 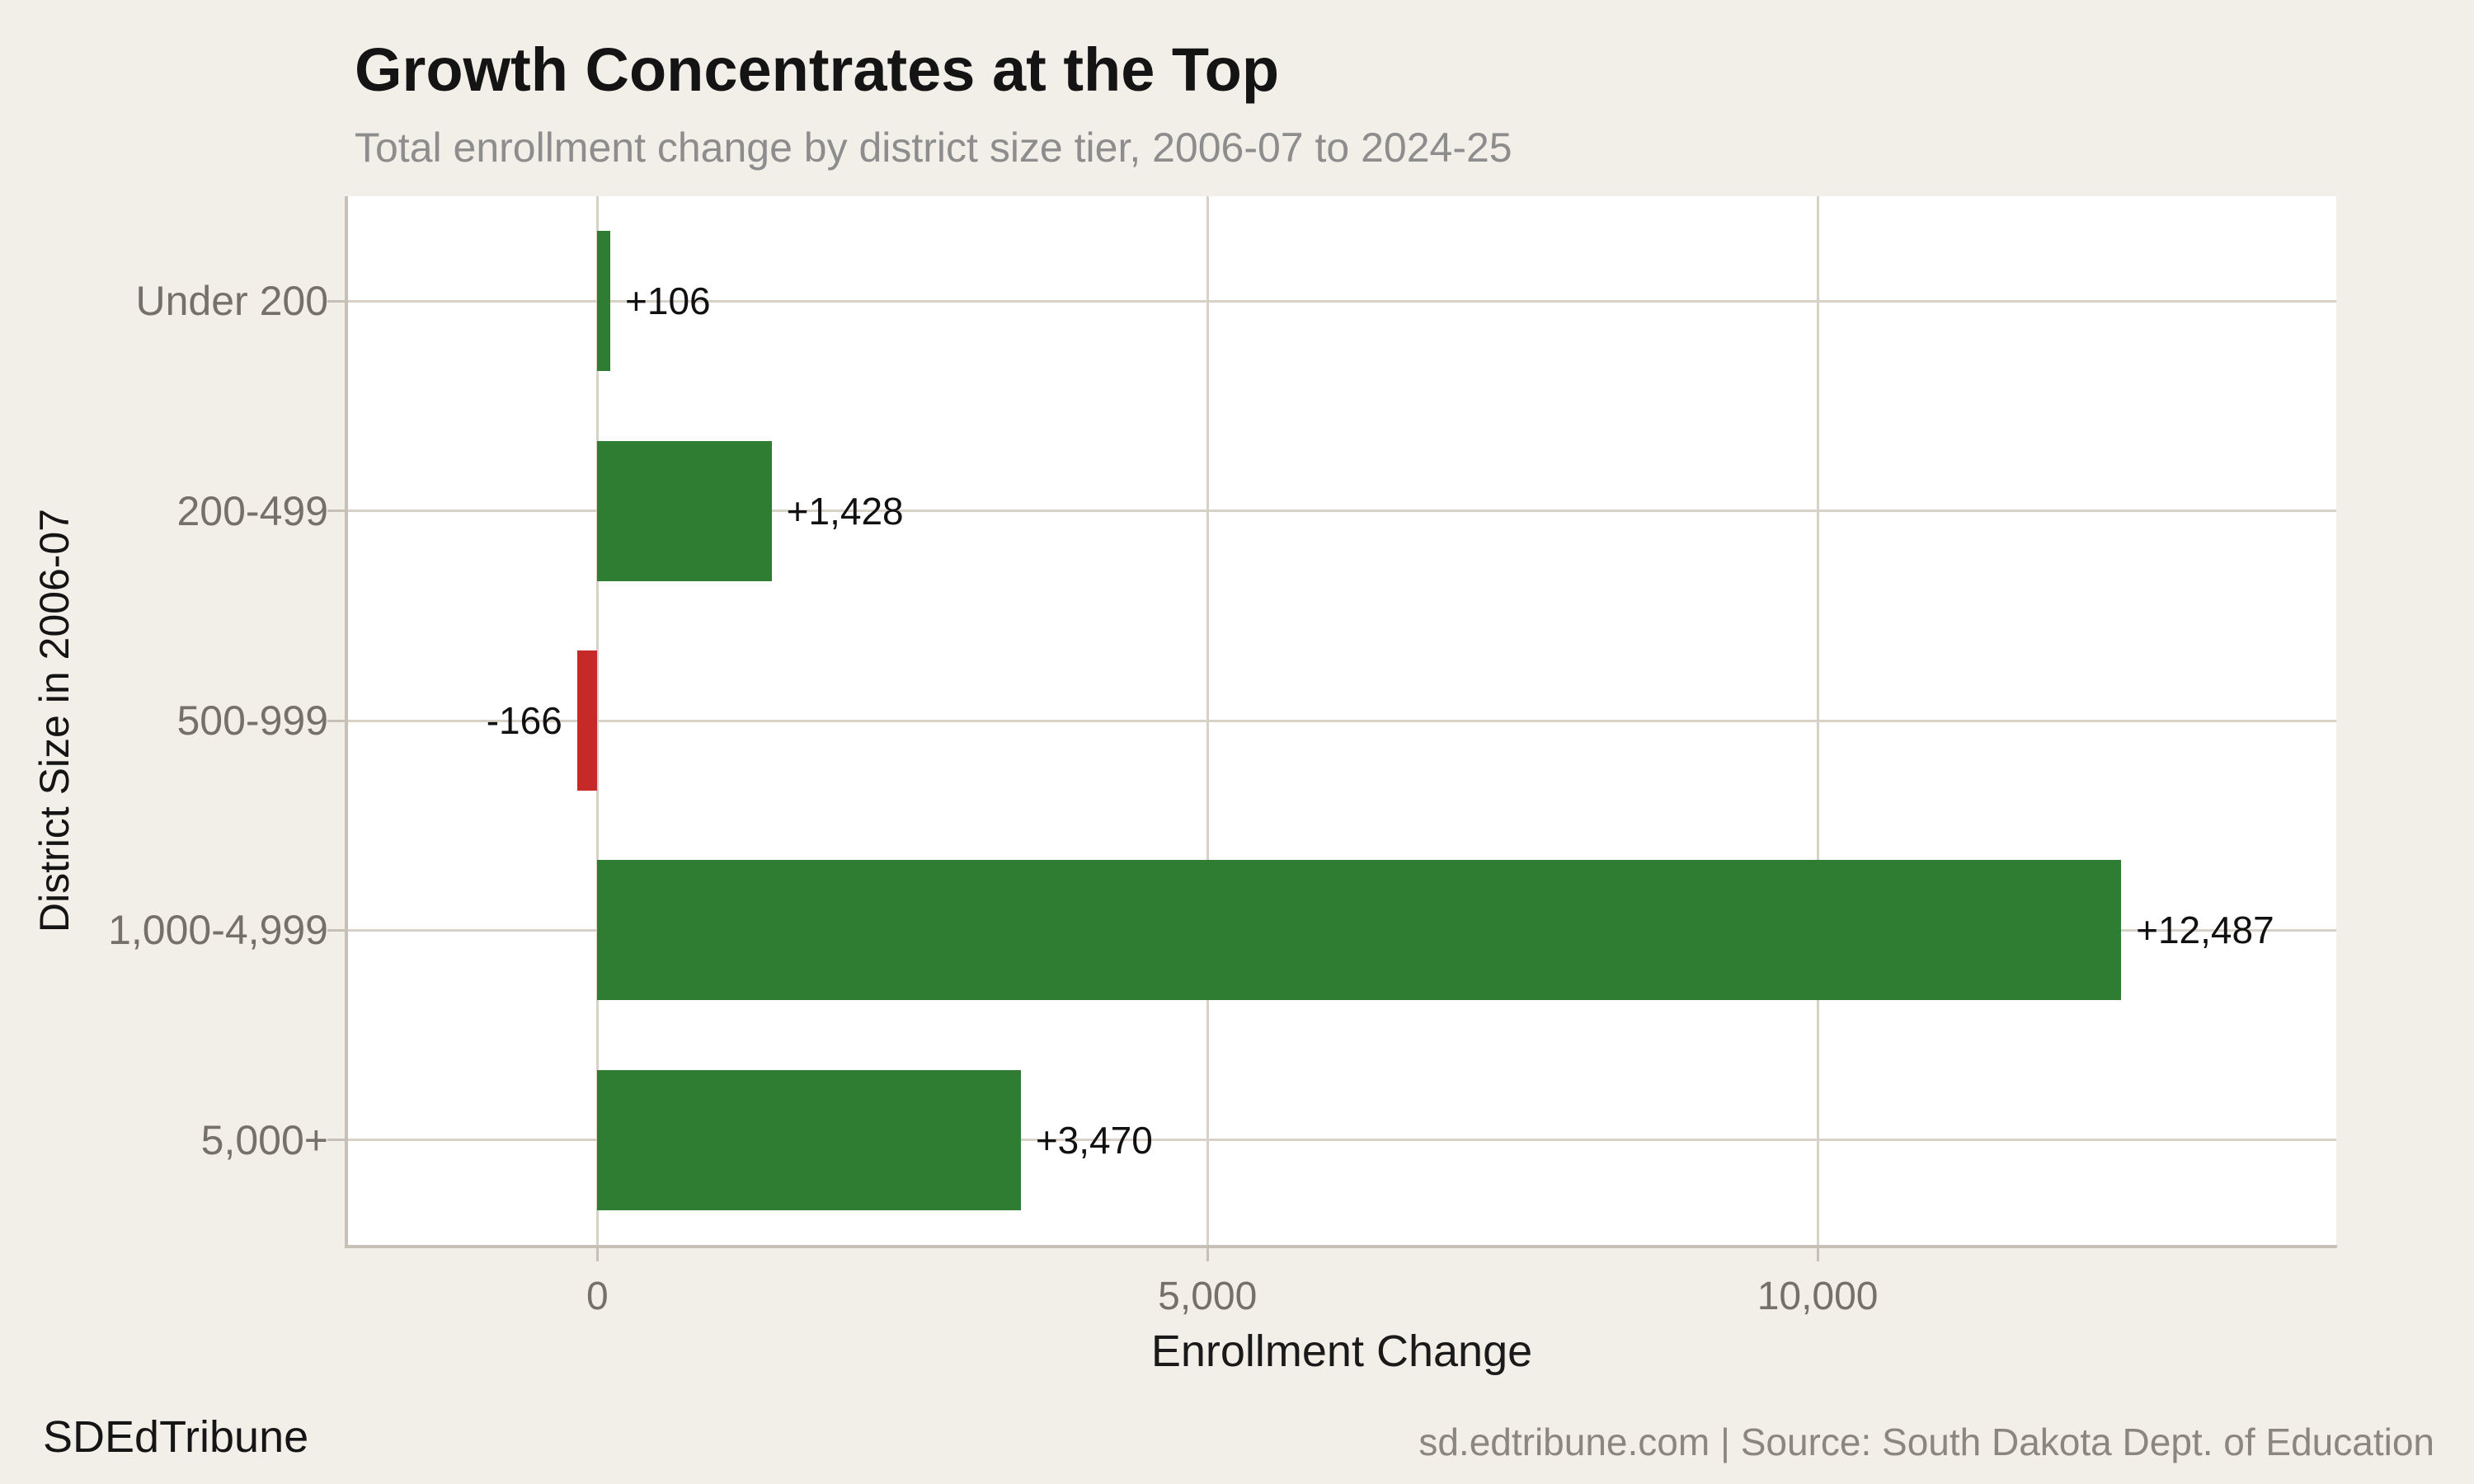 I want to click on y-tick-label: 200-499, so click(x=252, y=510).